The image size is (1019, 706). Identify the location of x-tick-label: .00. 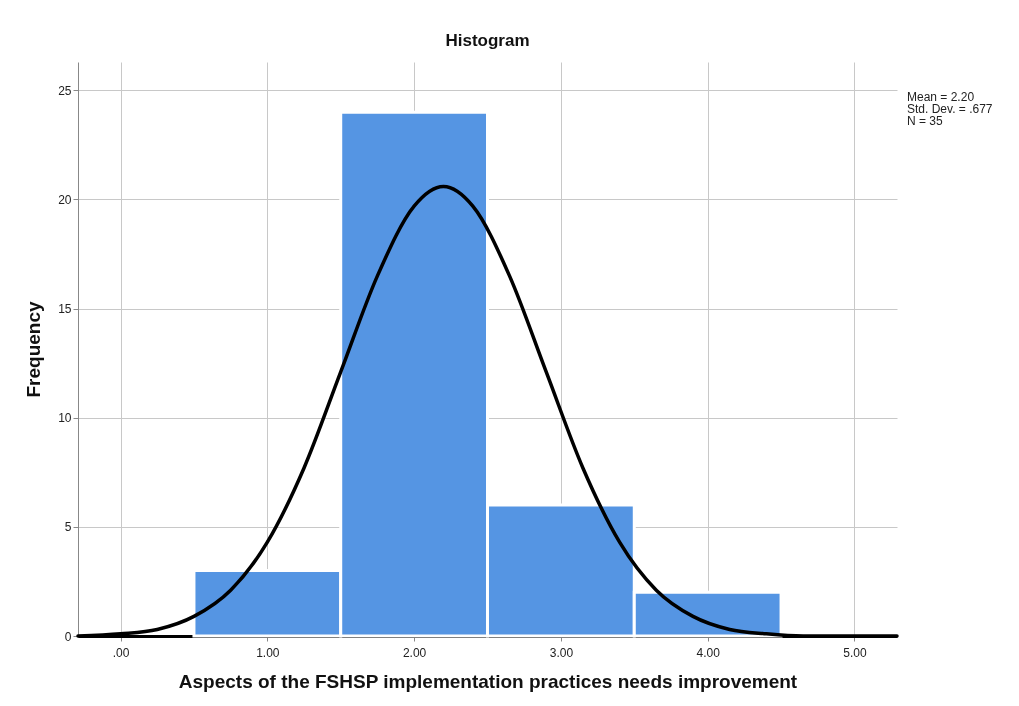
(121, 652).